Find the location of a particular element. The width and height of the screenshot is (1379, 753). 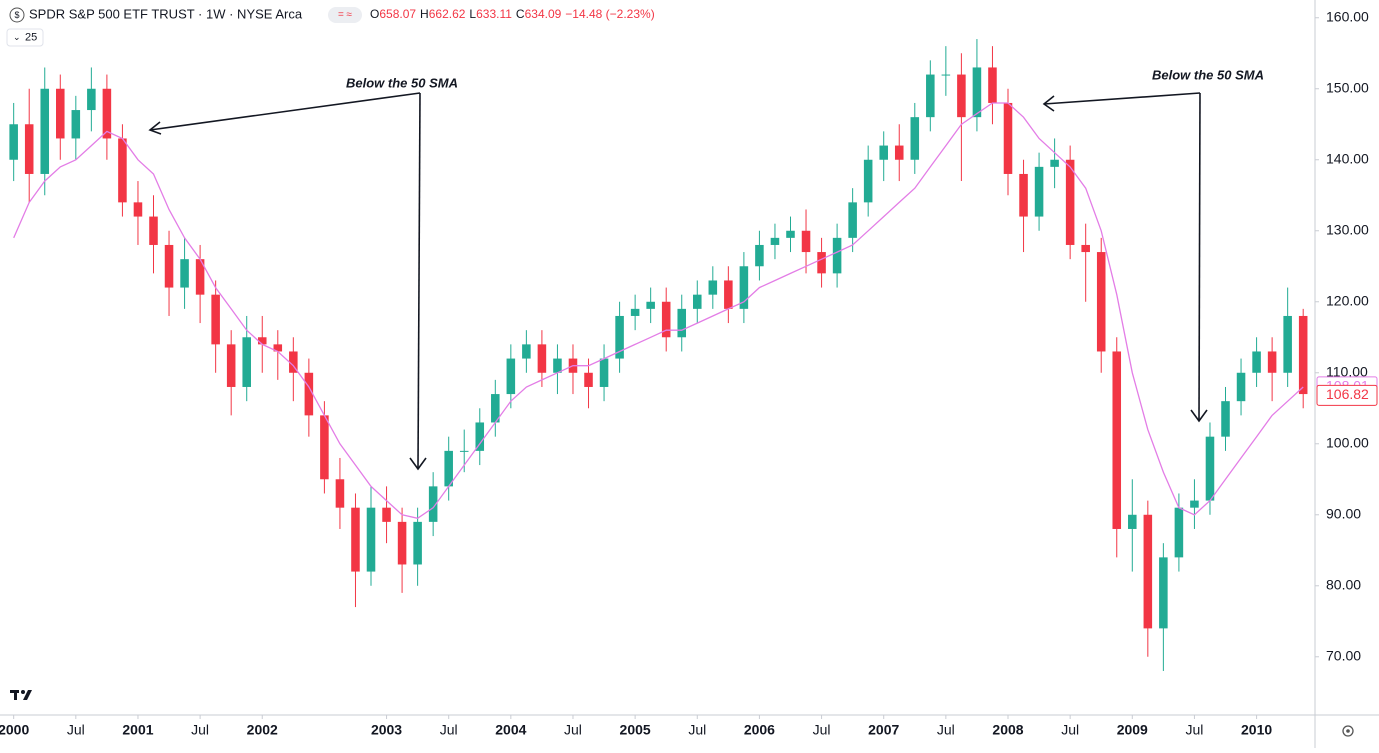

toggle-glyph: = ≈ is located at coordinates (345, 15).